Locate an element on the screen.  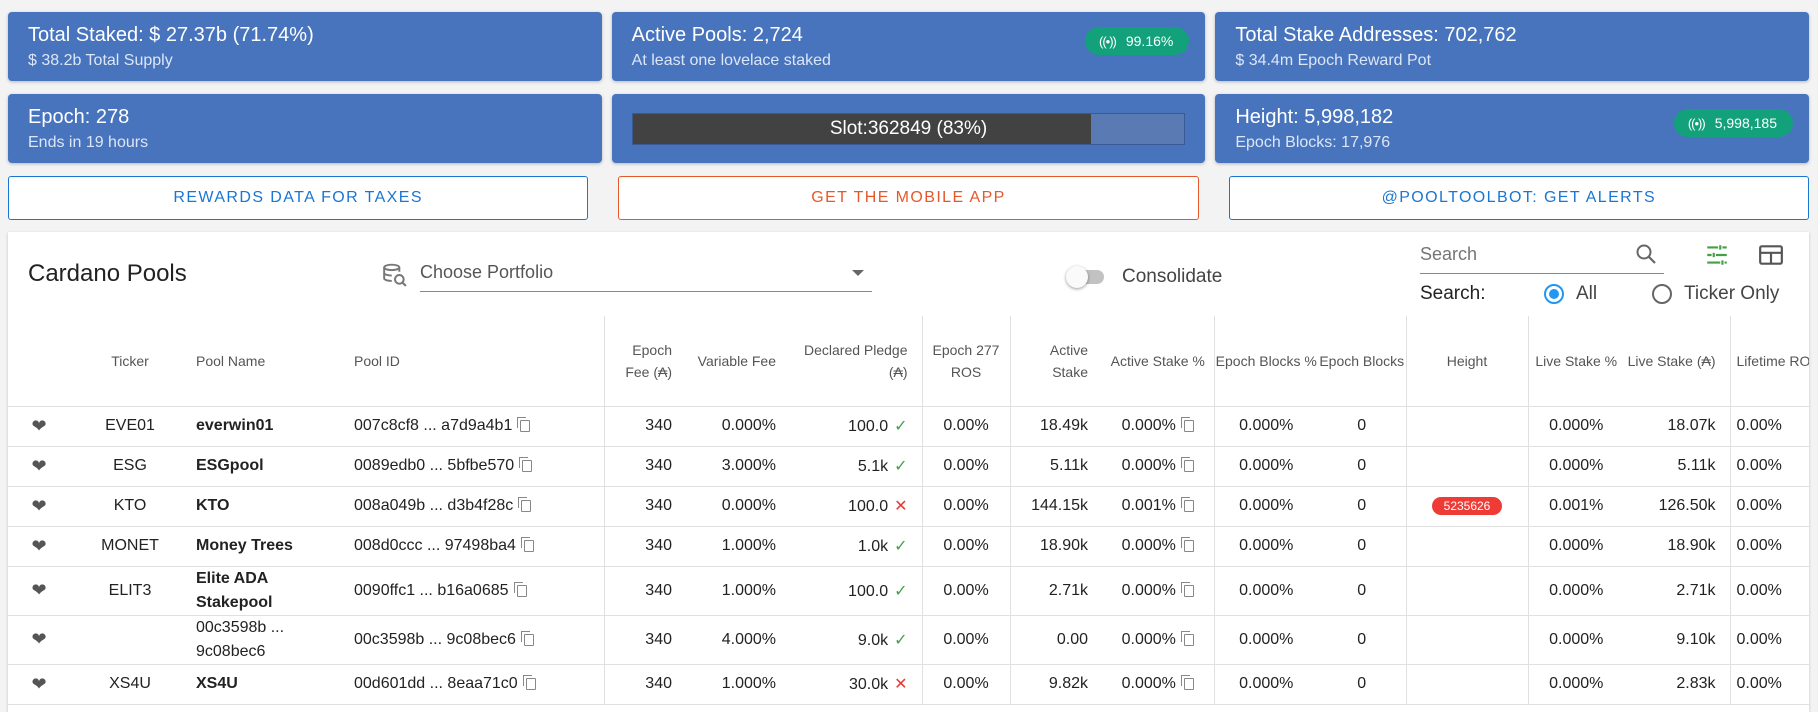
check-icon: ✓ is located at coordinates (901, 640).